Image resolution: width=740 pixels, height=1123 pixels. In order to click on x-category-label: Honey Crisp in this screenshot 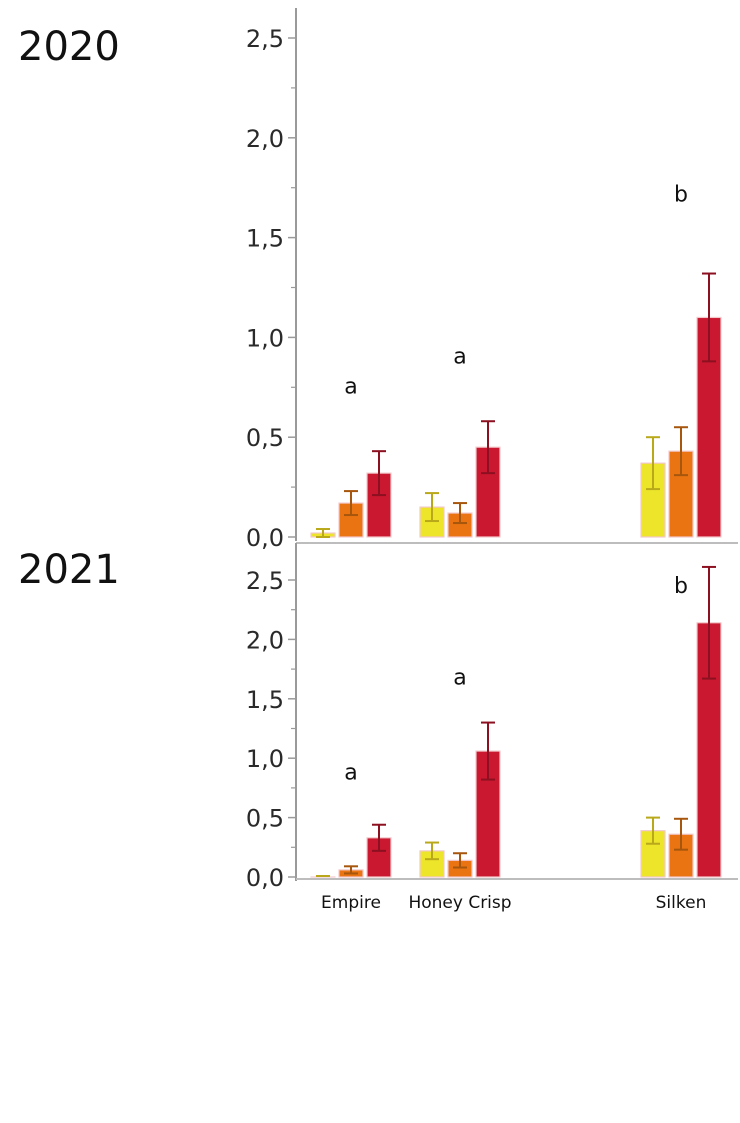, I will do `click(459, 903)`.